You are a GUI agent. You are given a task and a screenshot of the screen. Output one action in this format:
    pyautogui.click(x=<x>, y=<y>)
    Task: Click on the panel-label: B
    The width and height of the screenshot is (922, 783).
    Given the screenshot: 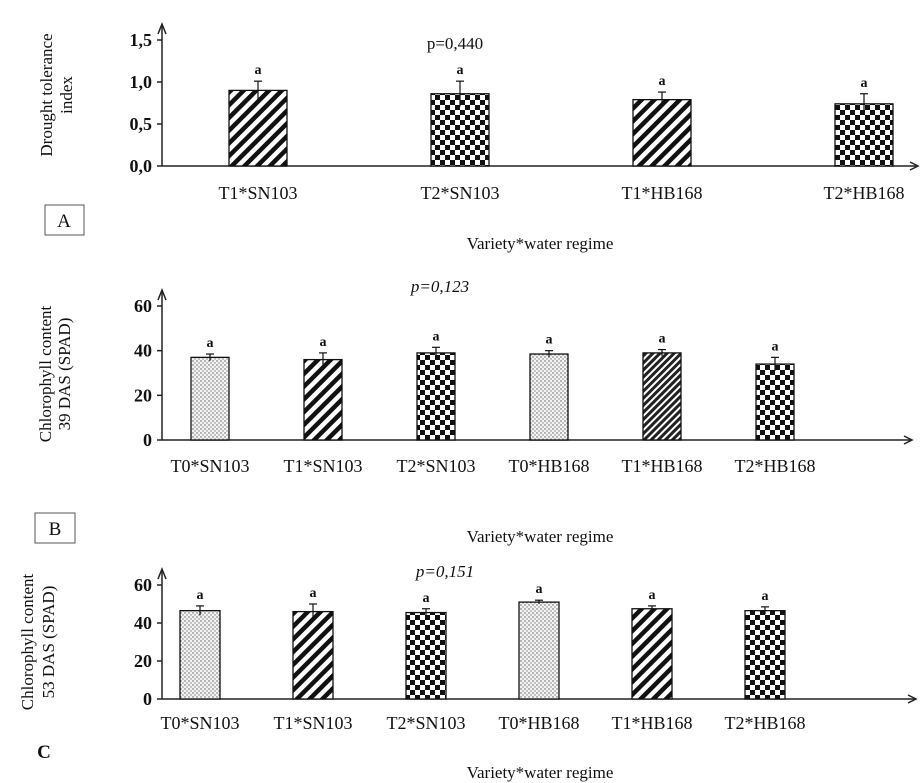 What is the action you would take?
    pyautogui.click(x=55, y=529)
    